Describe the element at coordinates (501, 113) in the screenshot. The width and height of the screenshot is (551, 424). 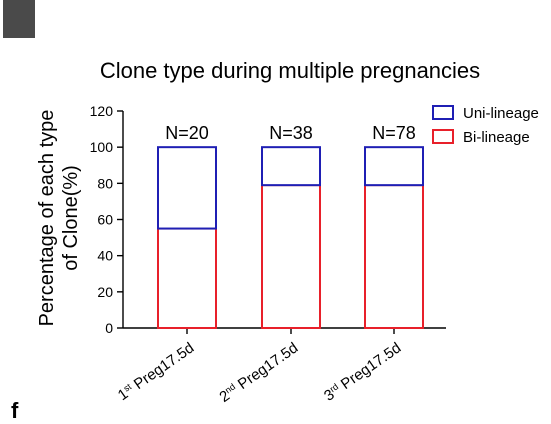
I see `legend-label-uni-lineage: Uni-lineage` at that location.